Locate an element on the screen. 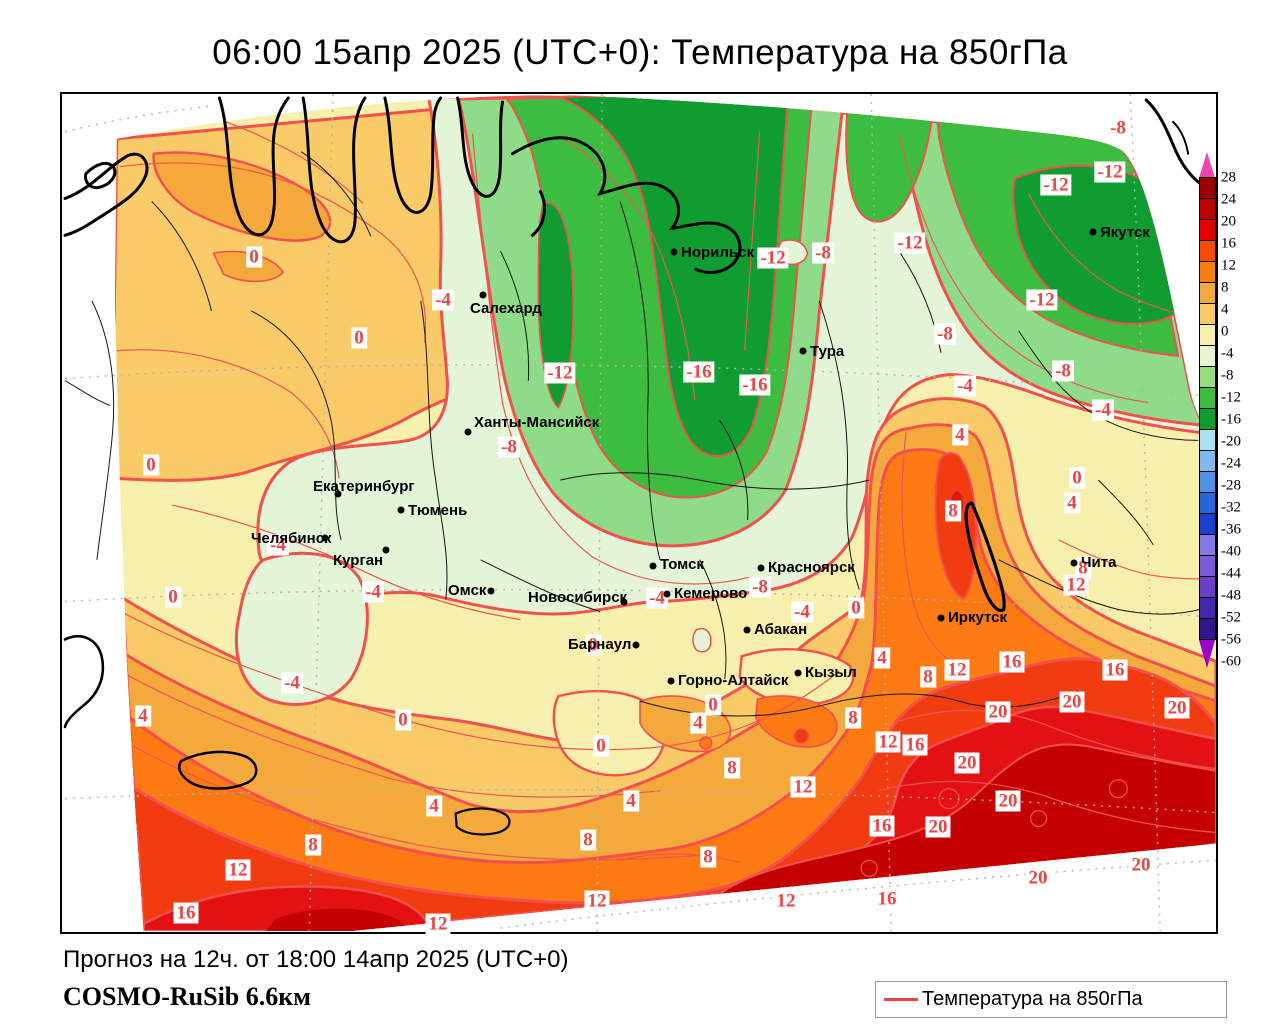 The width and height of the screenshot is (1280, 1024). city-label: Кемерово is located at coordinates (711, 593).